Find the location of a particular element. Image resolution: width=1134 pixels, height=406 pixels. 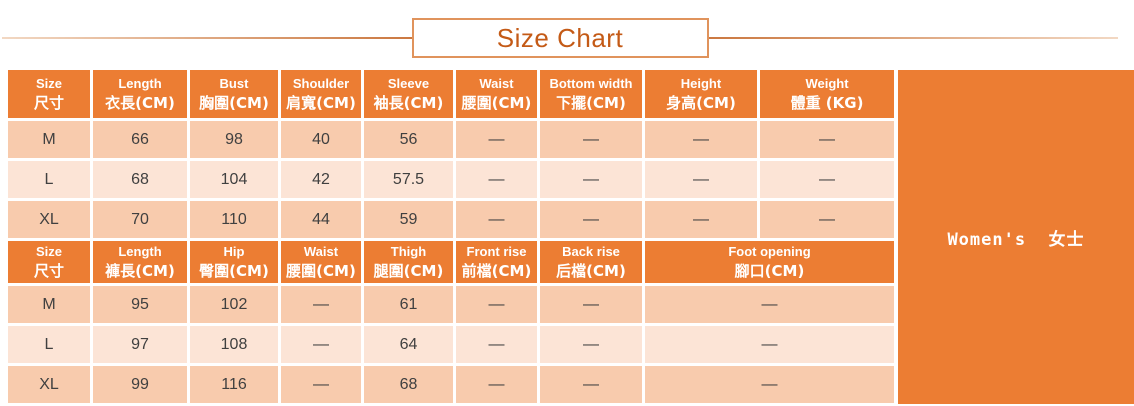

header-back-rise: Back rise 后檔(CM) is located at coordinates (591, 262).